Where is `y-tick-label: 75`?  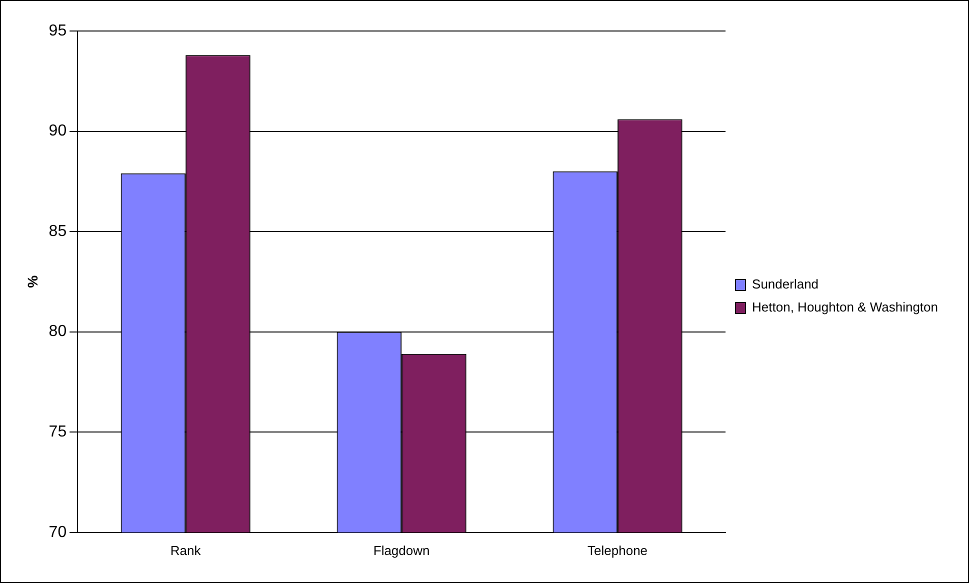
y-tick-label: 75 is located at coordinates (57, 432).